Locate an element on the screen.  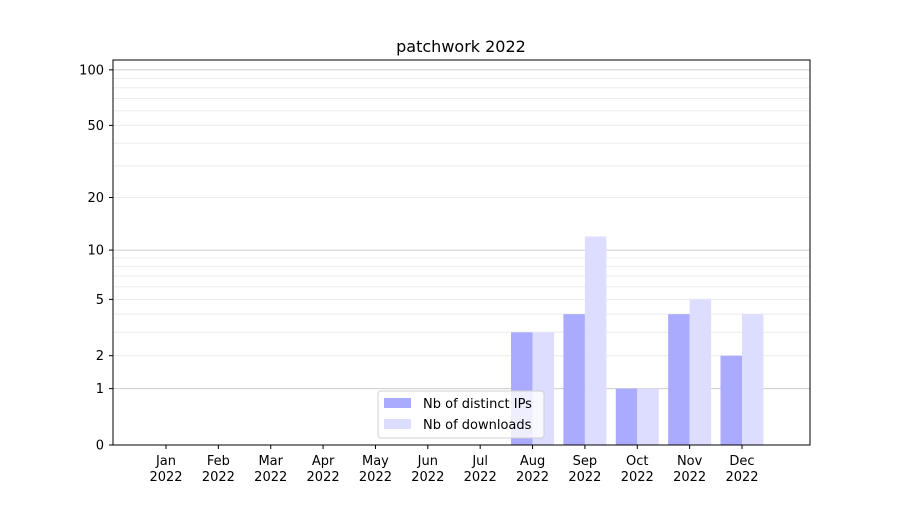
y-tick-label: 50 is located at coordinates (95, 126).